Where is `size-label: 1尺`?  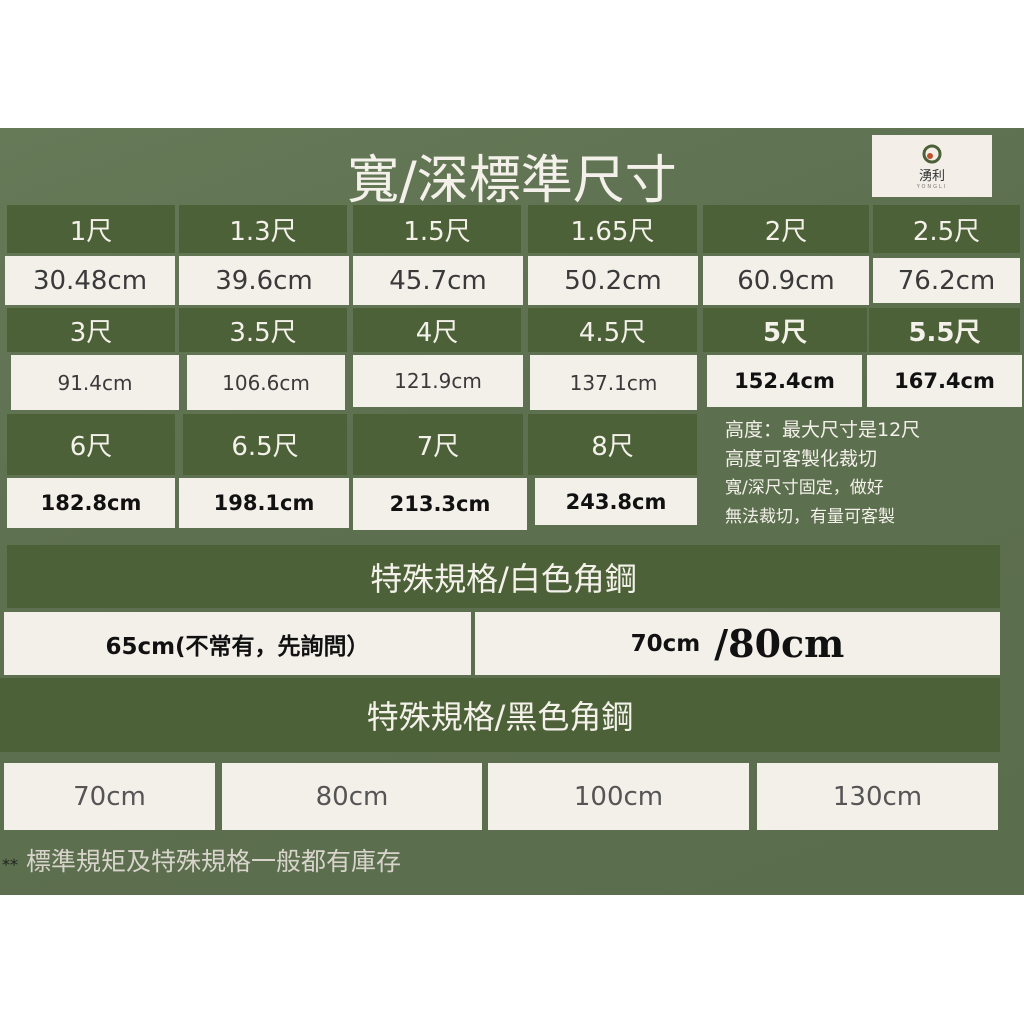 size-label: 1尺 is located at coordinates (91, 229).